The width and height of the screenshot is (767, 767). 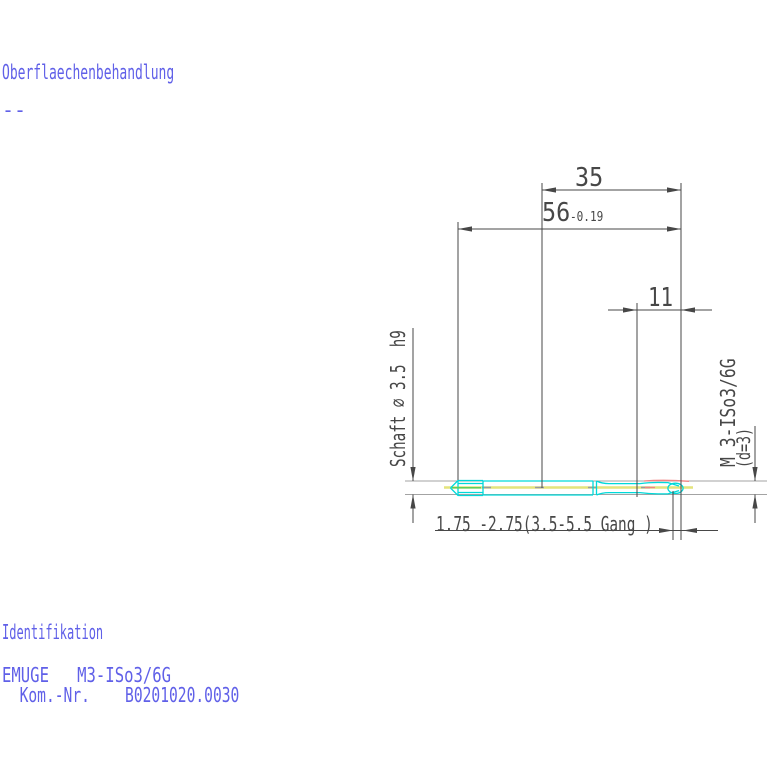 I want to click on identification-label: Identifikation, so click(x=53, y=632).